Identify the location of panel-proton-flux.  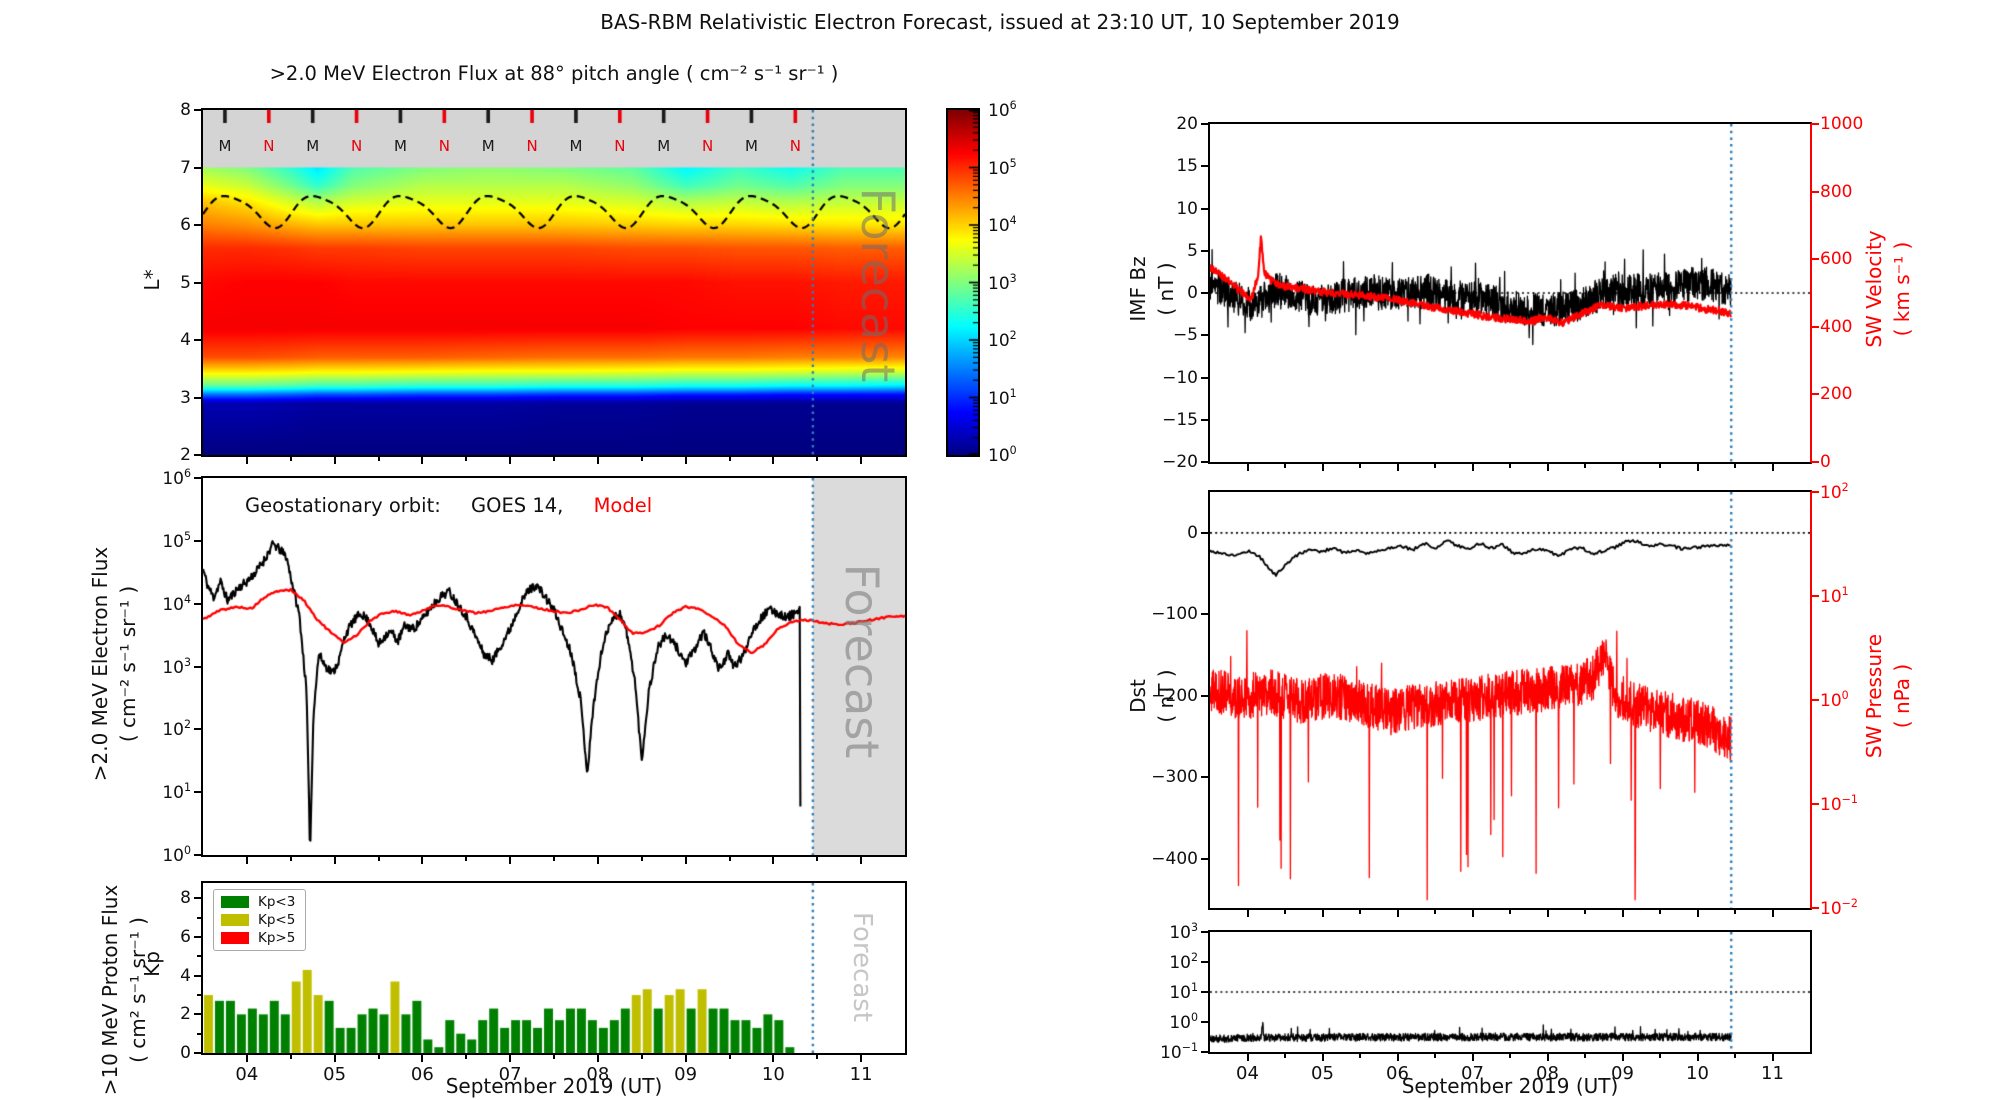
(1510, 992).